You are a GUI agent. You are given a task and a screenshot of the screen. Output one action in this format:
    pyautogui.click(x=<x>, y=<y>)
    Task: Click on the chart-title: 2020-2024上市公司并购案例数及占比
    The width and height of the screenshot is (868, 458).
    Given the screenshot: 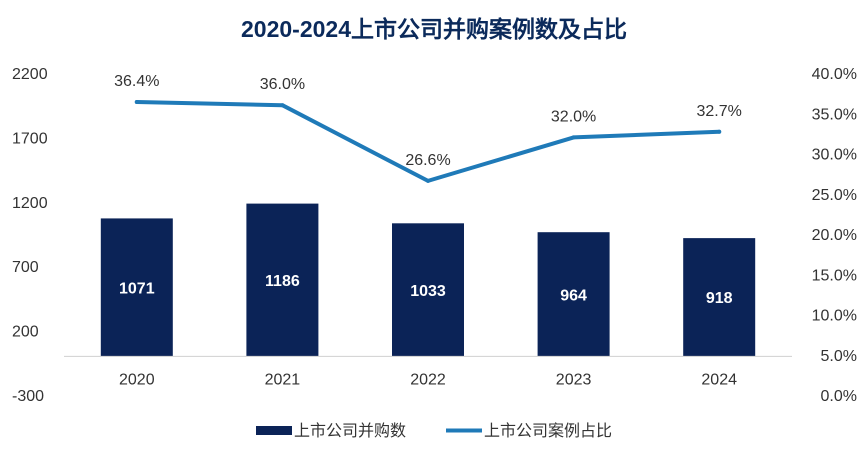 What is the action you would take?
    pyautogui.click(x=434, y=29)
    